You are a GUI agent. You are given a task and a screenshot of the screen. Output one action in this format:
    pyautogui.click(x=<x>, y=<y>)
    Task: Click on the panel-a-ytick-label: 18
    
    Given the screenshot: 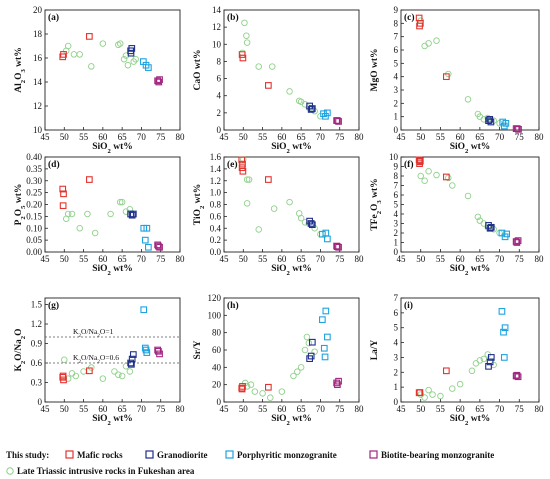 What is the action you would take?
    pyautogui.click(x=38, y=34)
    